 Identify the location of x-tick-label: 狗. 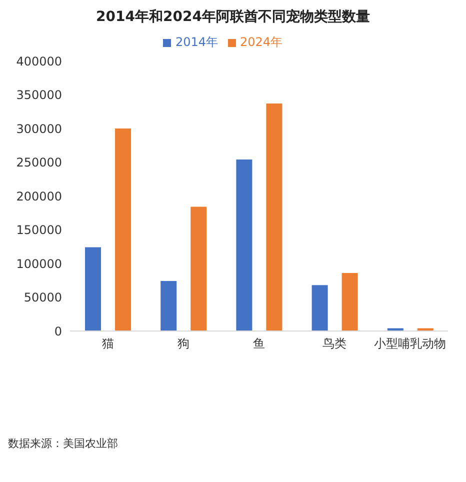
(183, 343).